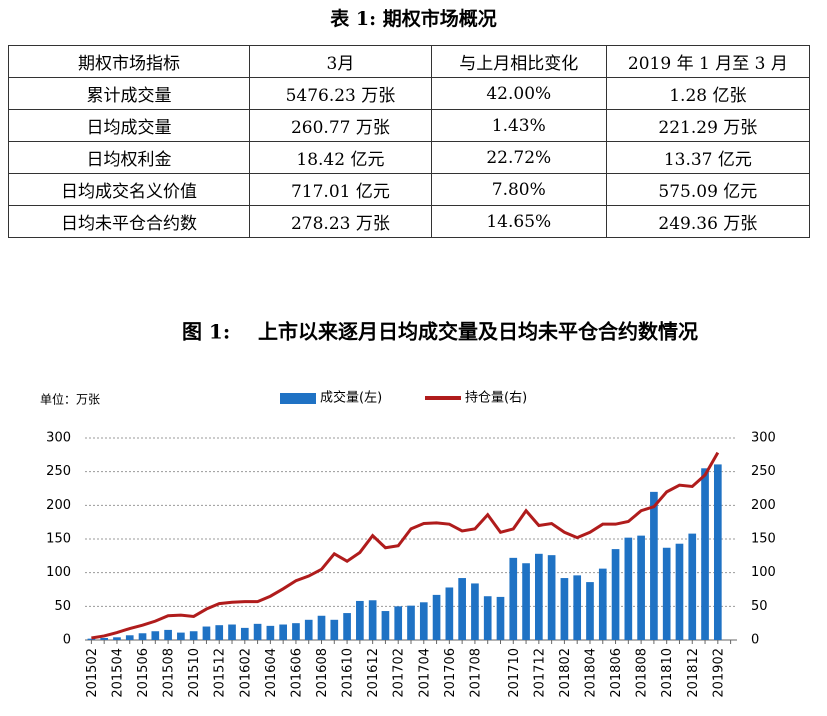 This screenshot has width=827, height=716. Describe the element at coordinates (348, 673) in the screenshot. I see `x-tick-label: 201610` at that location.